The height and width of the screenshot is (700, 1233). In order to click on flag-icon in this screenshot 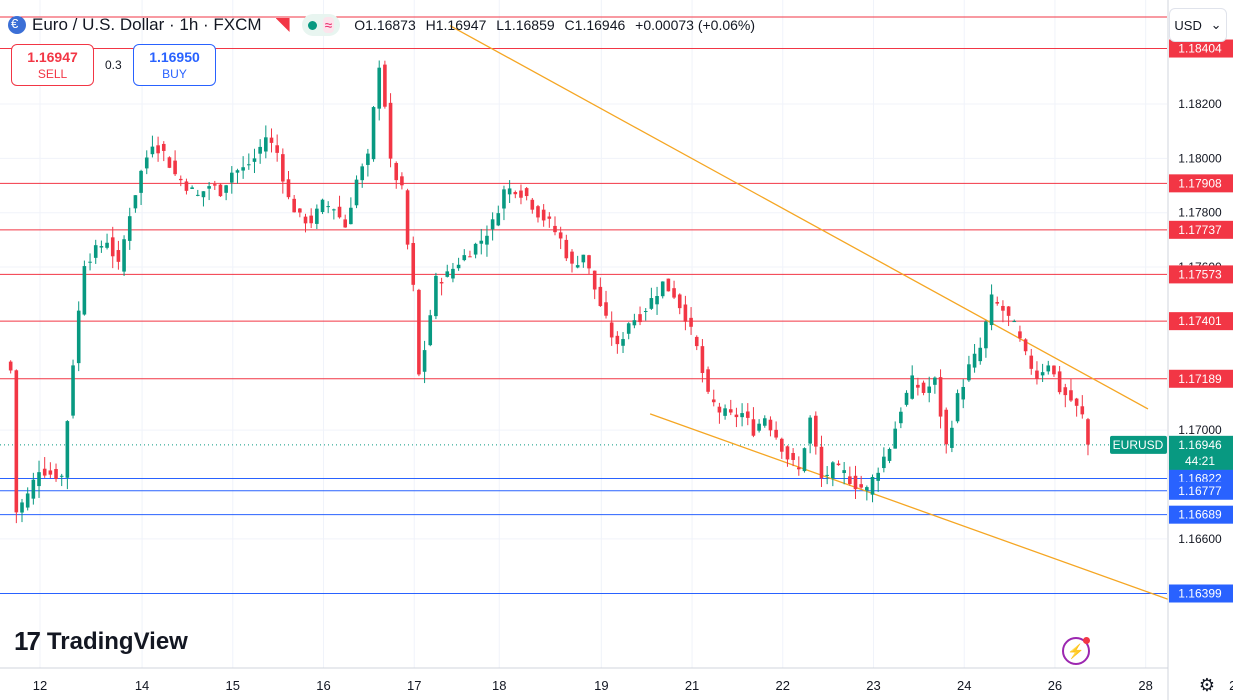, I will do `click(282, 25)`.